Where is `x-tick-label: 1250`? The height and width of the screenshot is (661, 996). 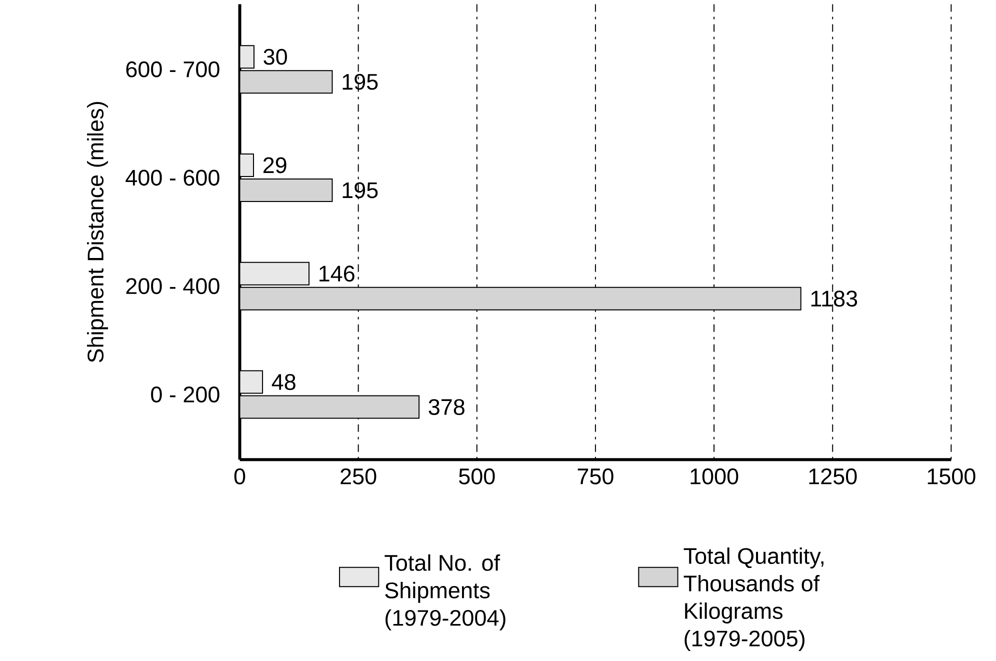
x-tick-label: 1250 is located at coordinates (833, 476).